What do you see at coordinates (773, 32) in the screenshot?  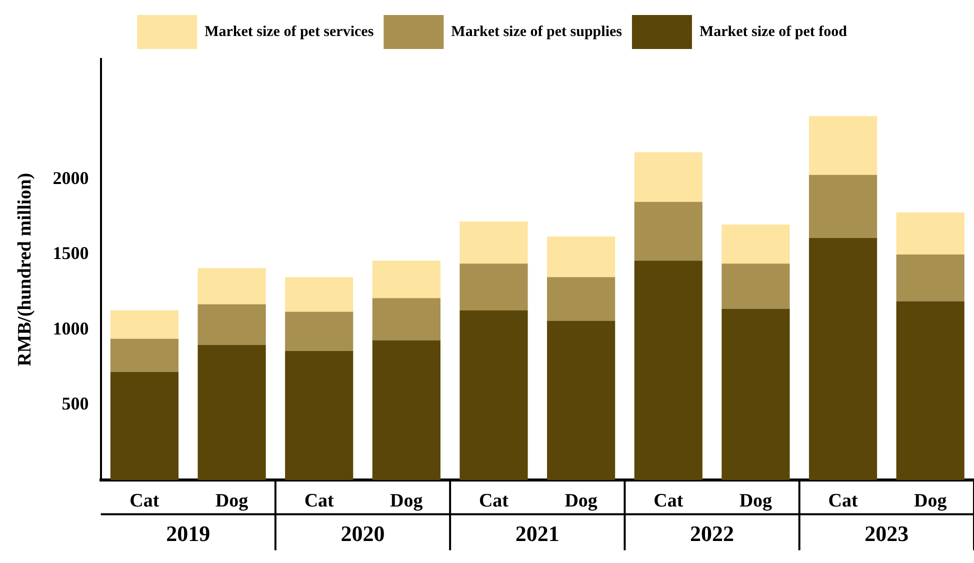 I see `legend-label: Market size of pet food` at bounding box center [773, 32].